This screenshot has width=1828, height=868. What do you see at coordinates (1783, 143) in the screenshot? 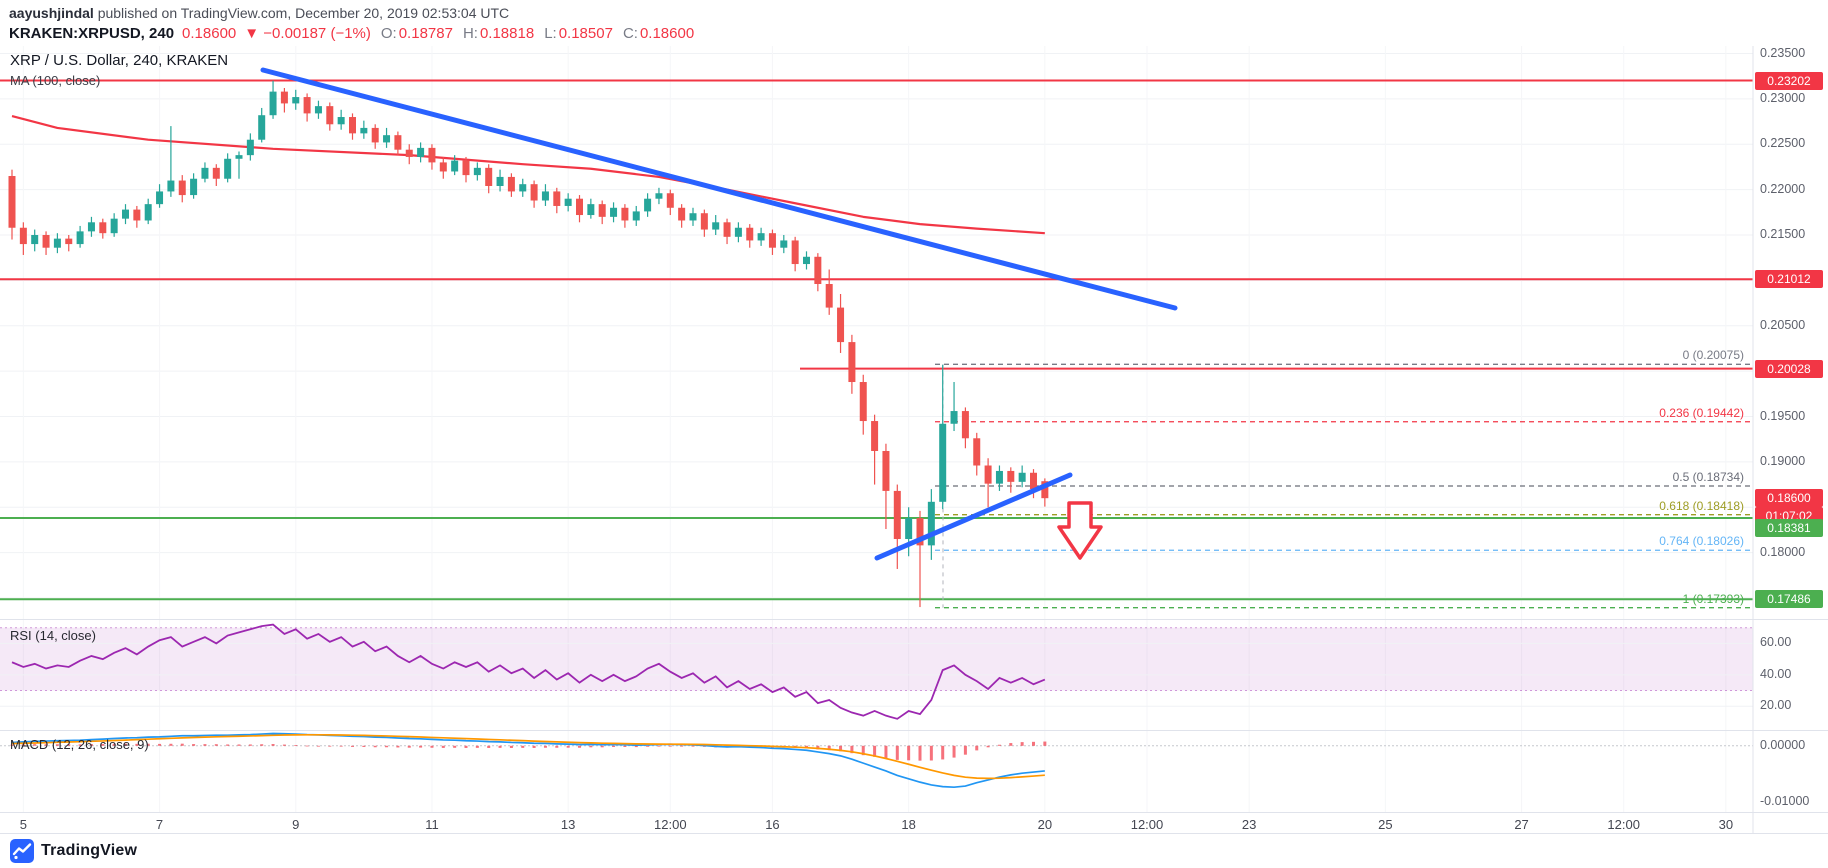
I see `price-tick-label: 0.22500` at bounding box center [1783, 143].